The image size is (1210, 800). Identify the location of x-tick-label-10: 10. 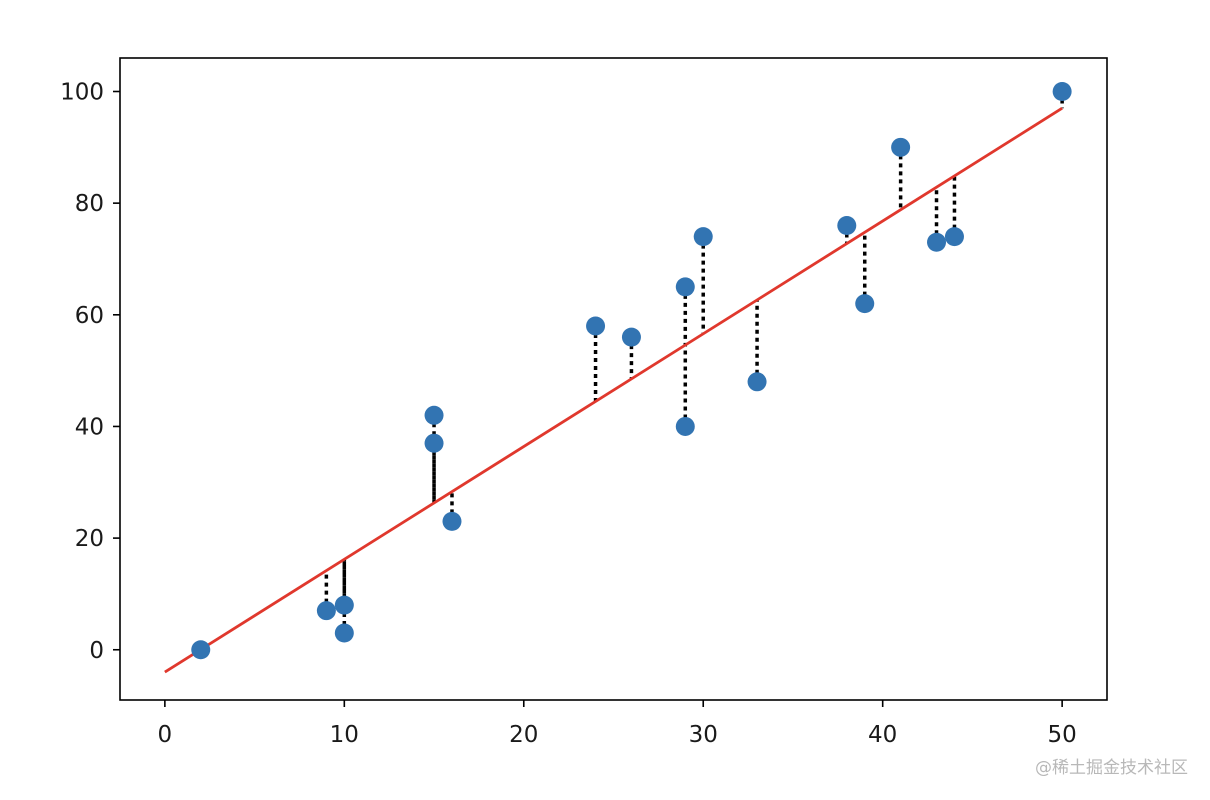
(344, 735).